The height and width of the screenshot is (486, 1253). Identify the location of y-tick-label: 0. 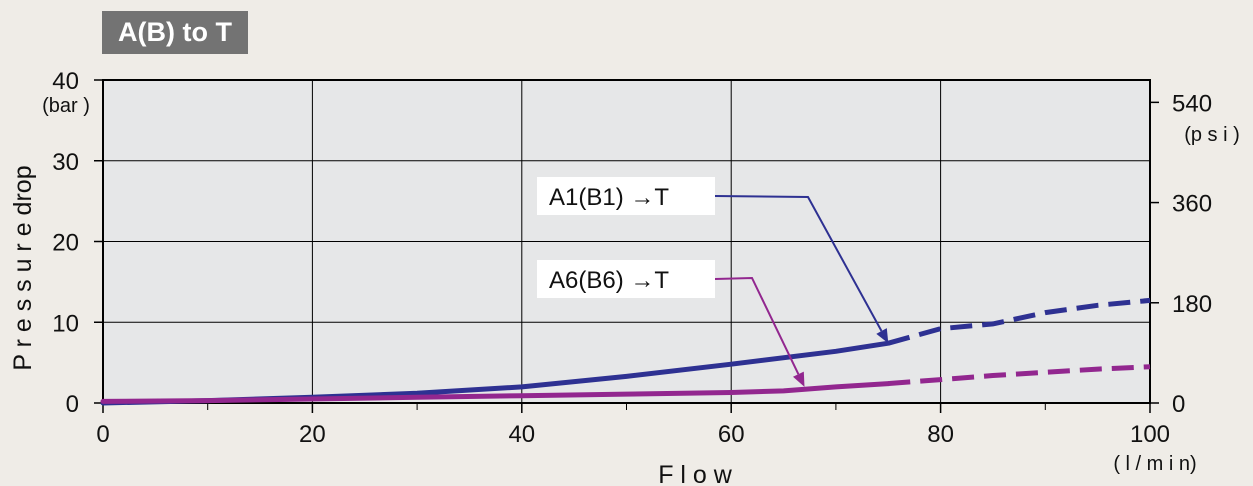
(72, 404).